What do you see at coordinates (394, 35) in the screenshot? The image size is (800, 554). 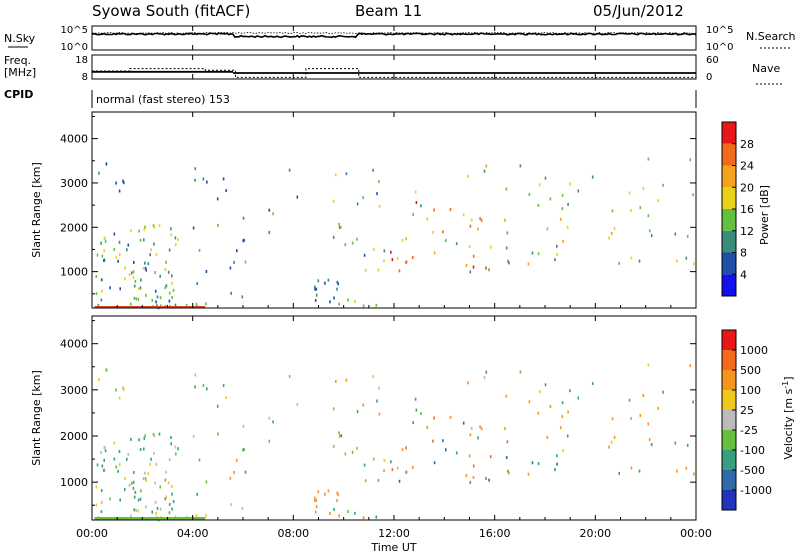 I see `nsky-trace` at bounding box center [394, 35].